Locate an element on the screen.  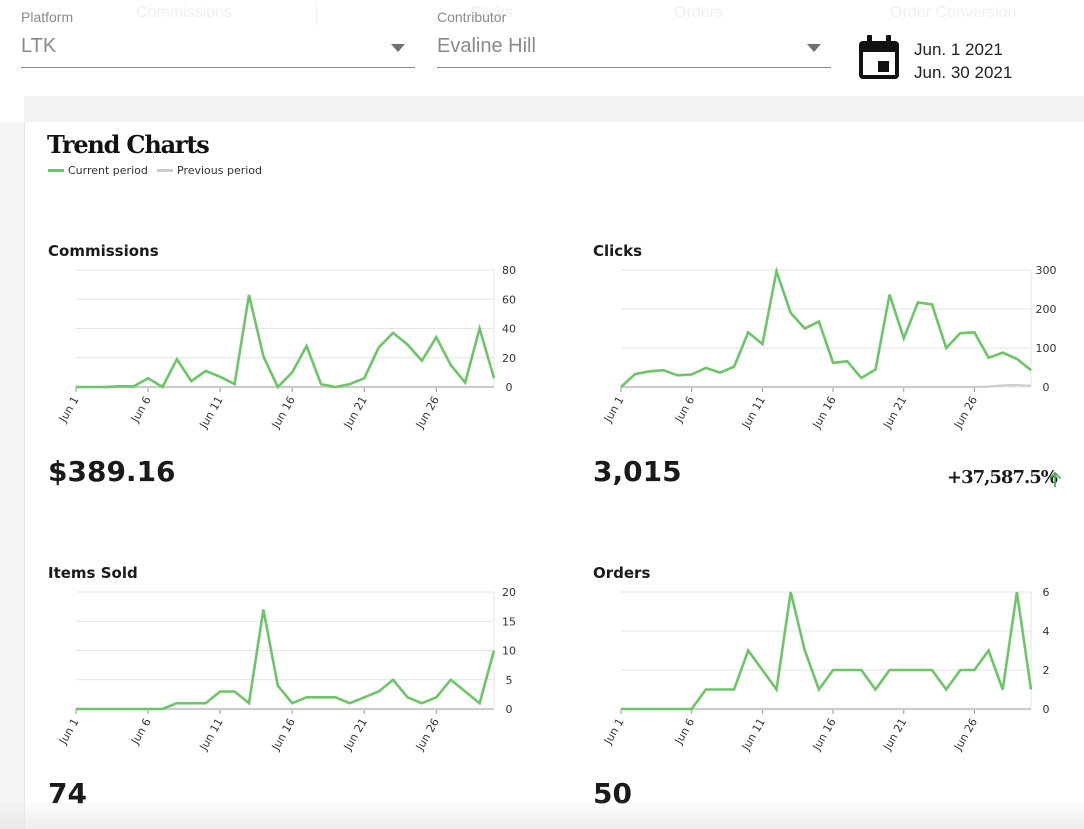
y-tick-label: 2 is located at coordinates (1046, 670).